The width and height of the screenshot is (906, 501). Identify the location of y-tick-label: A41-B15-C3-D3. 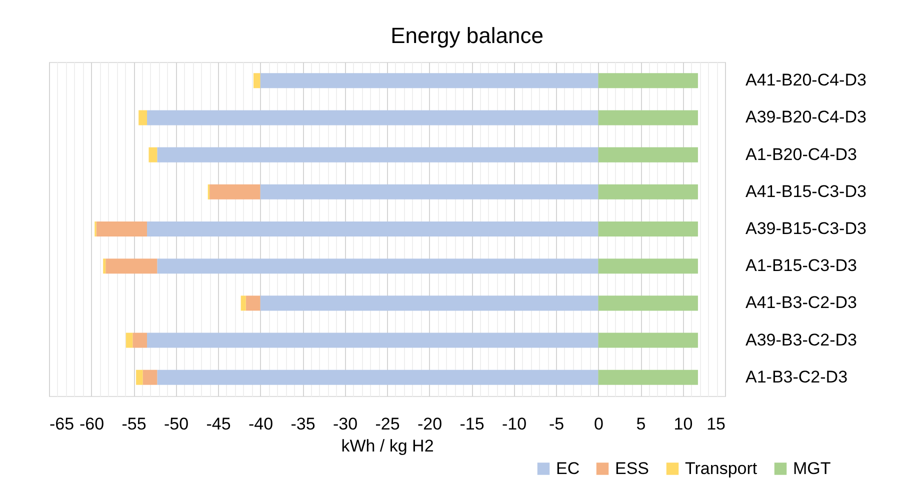
(806, 191).